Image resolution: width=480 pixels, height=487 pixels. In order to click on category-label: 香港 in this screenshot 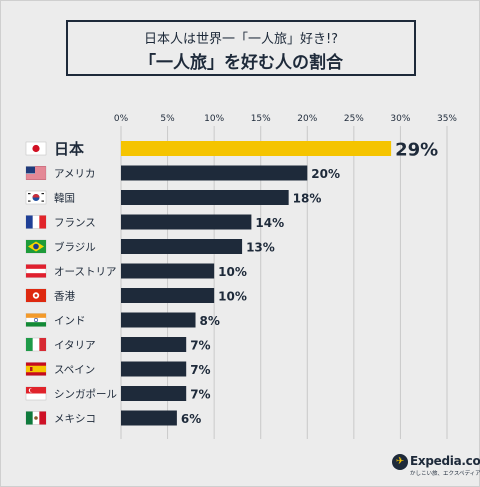, I will do `click(64, 297)`.